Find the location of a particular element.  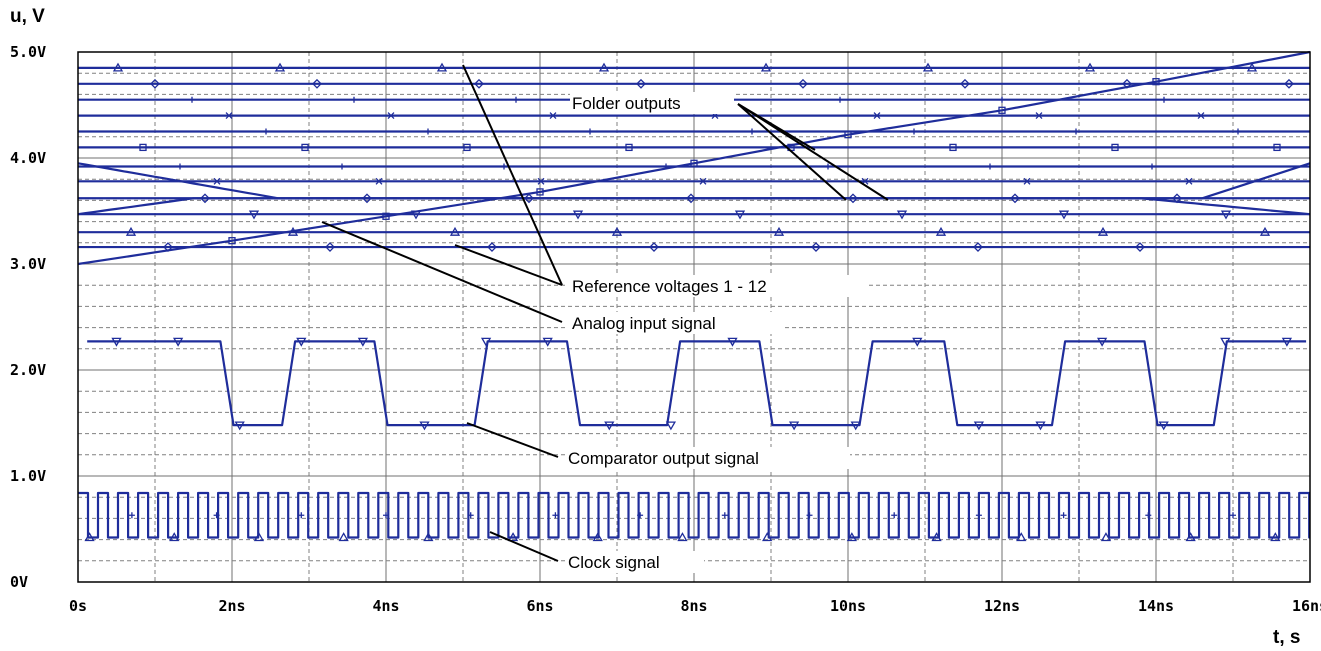

comparator-output-signal is located at coordinates (697, 383).